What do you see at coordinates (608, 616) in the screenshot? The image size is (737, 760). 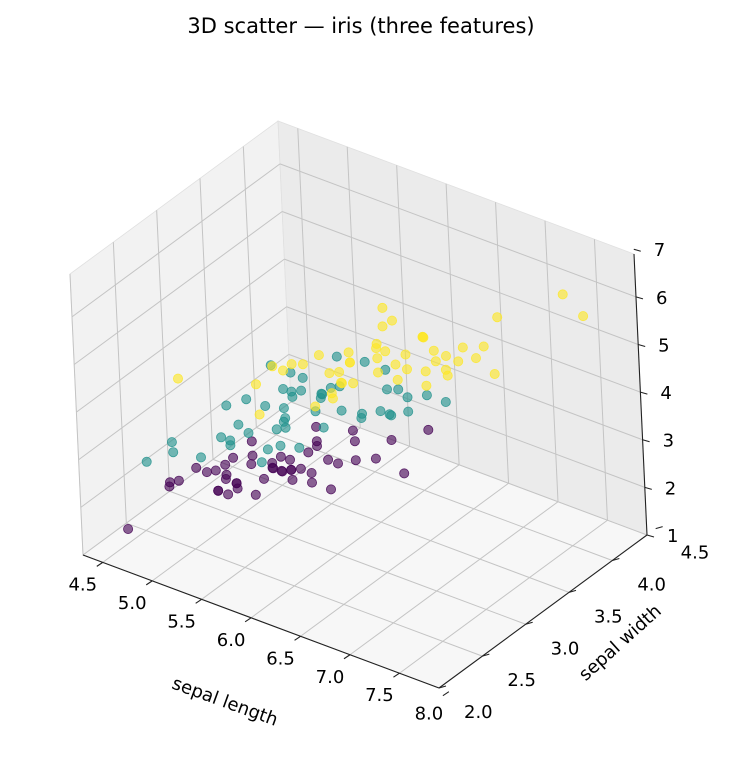 I see `y-tick-label: 3.5` at bounding box center [608, 616].